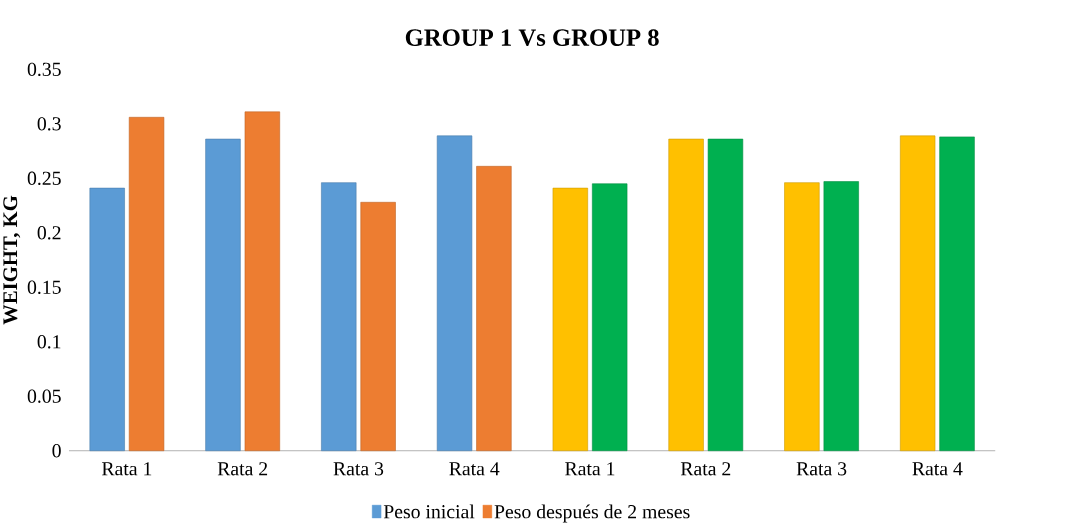  Describe the element at coordinates (49, 124) in the screenshot. I see `y-tick-label: 0.3` at that location.